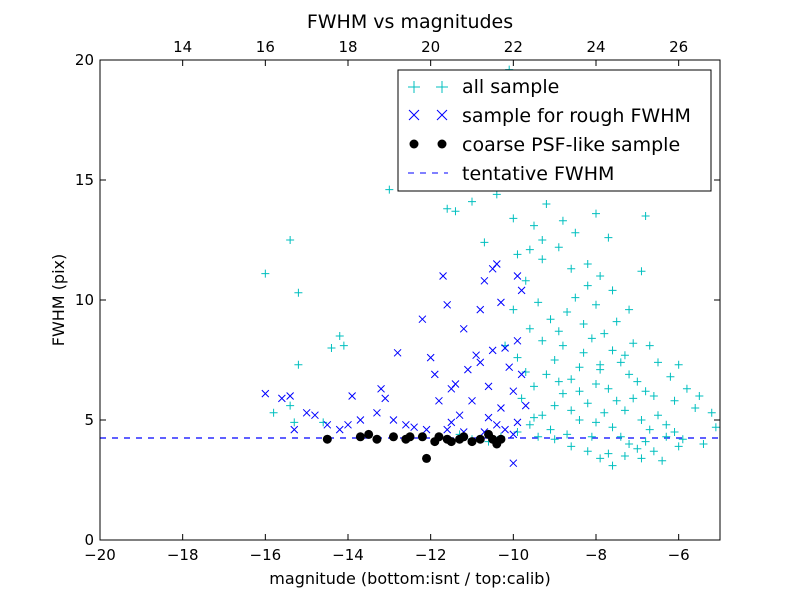  Describe the element at coordinates (348, 555) in the screenshot. I see `x-tick-label: −14` at that location.